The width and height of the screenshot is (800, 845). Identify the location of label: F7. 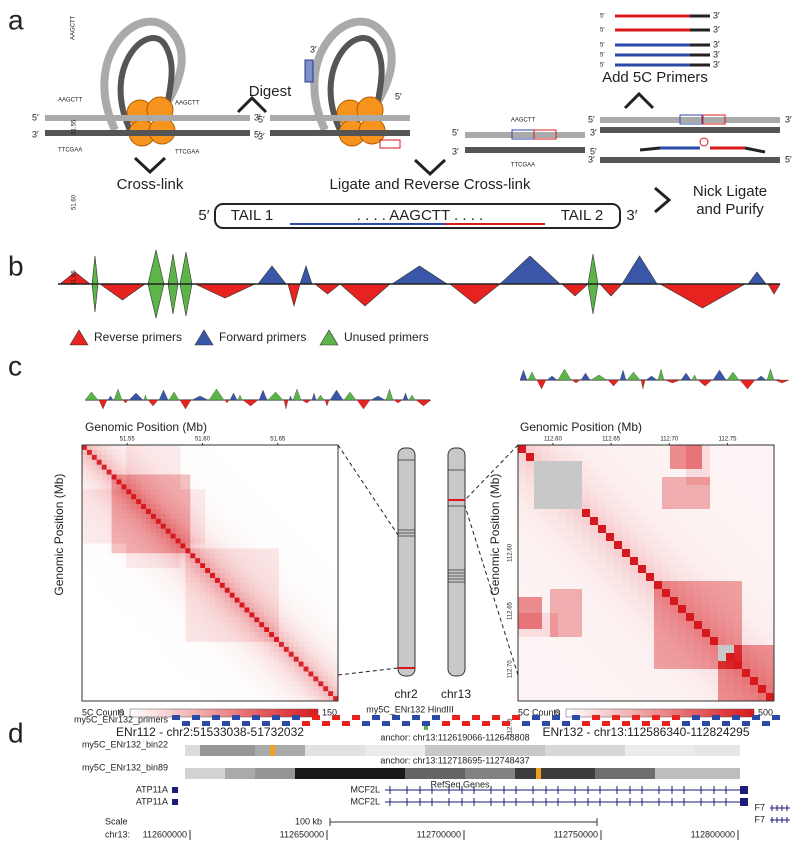
(759, 807).